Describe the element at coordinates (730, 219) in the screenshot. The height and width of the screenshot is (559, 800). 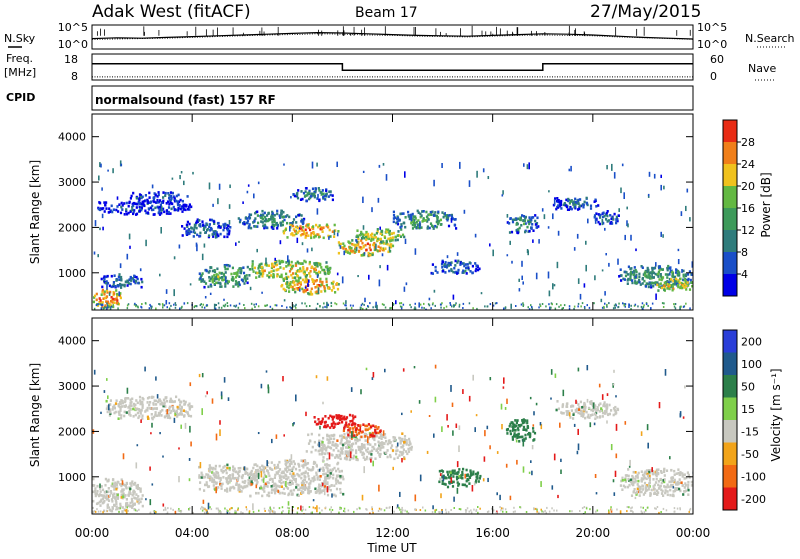
I see `power-colorbar-swatch` at that location.